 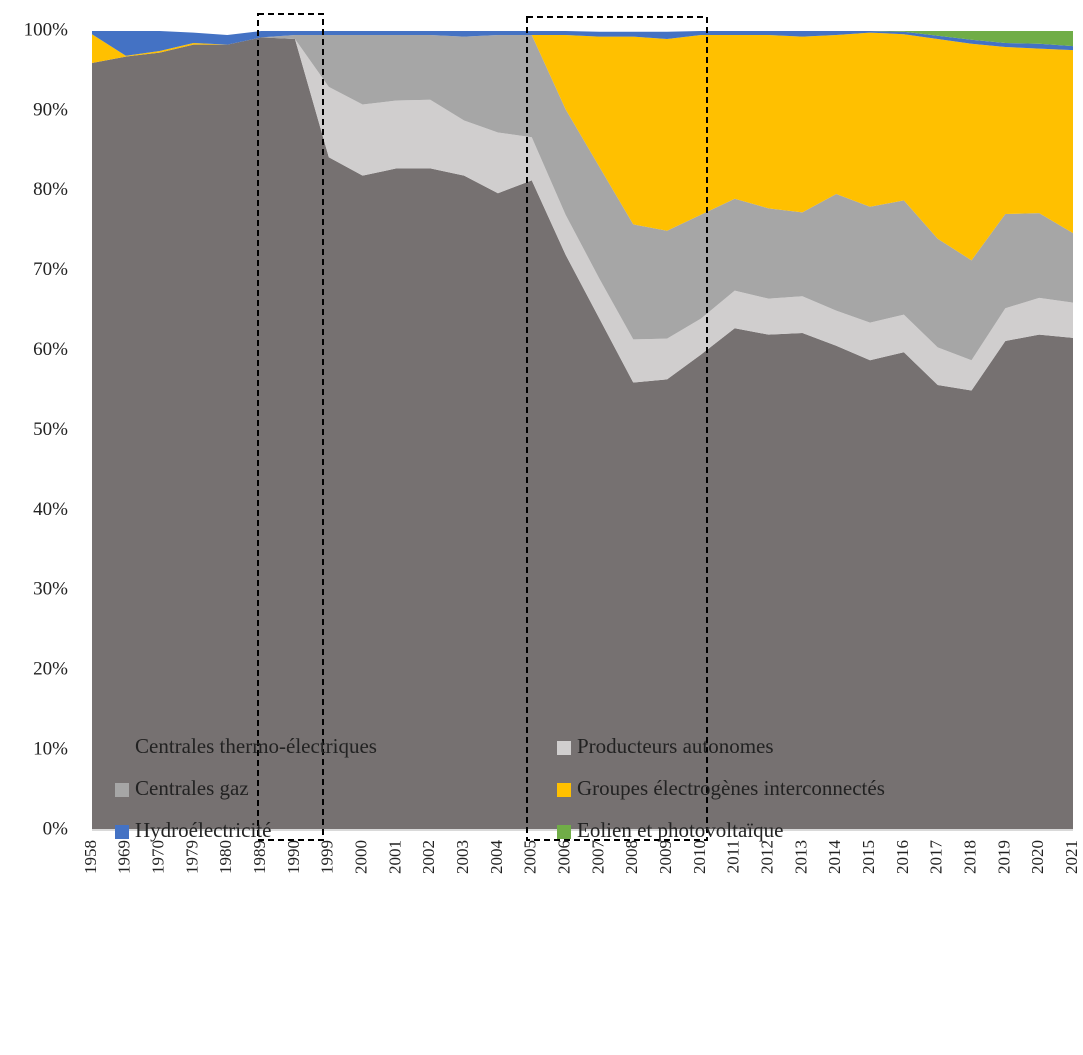 I want to click on x-tick-label: 2002, so click(x=428, y=857).